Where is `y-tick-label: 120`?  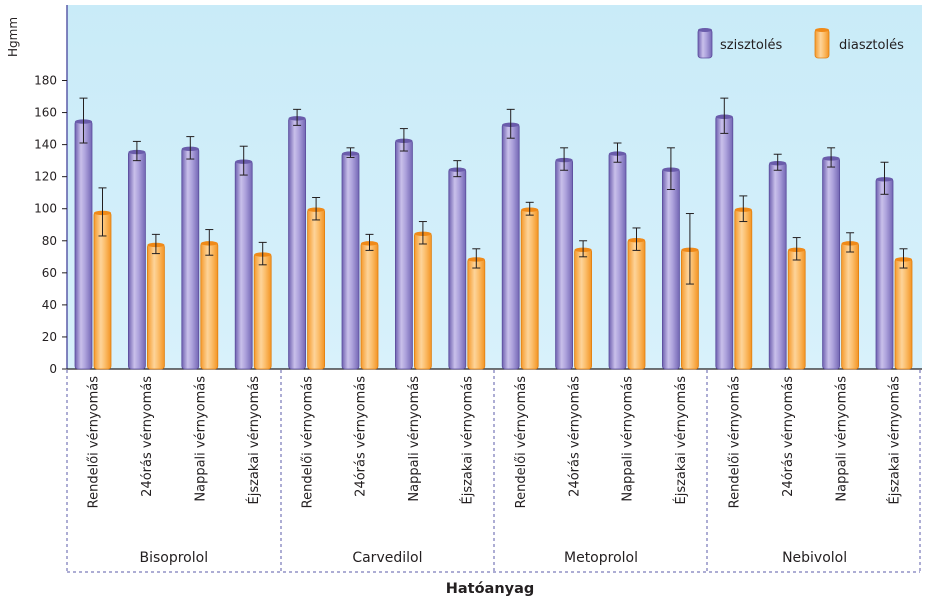
y-tick-label: 120 is located at coordinates (45, 177).